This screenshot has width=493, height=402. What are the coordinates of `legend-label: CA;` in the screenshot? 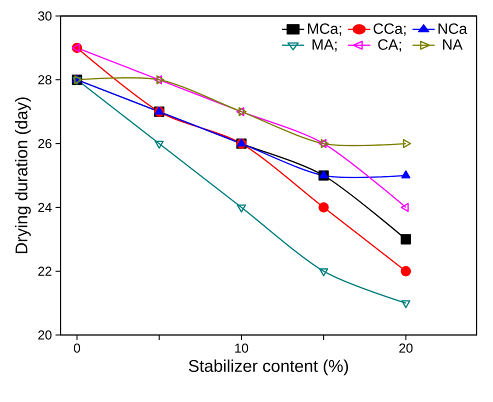 It's located at (390, 45).